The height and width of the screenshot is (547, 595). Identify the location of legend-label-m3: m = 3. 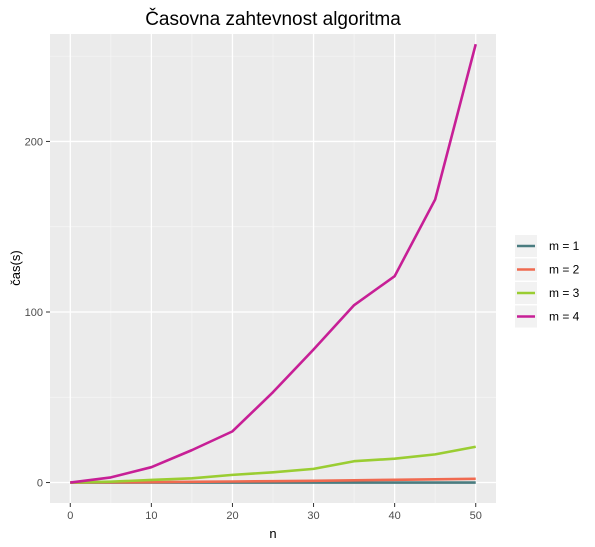
(564, 293).